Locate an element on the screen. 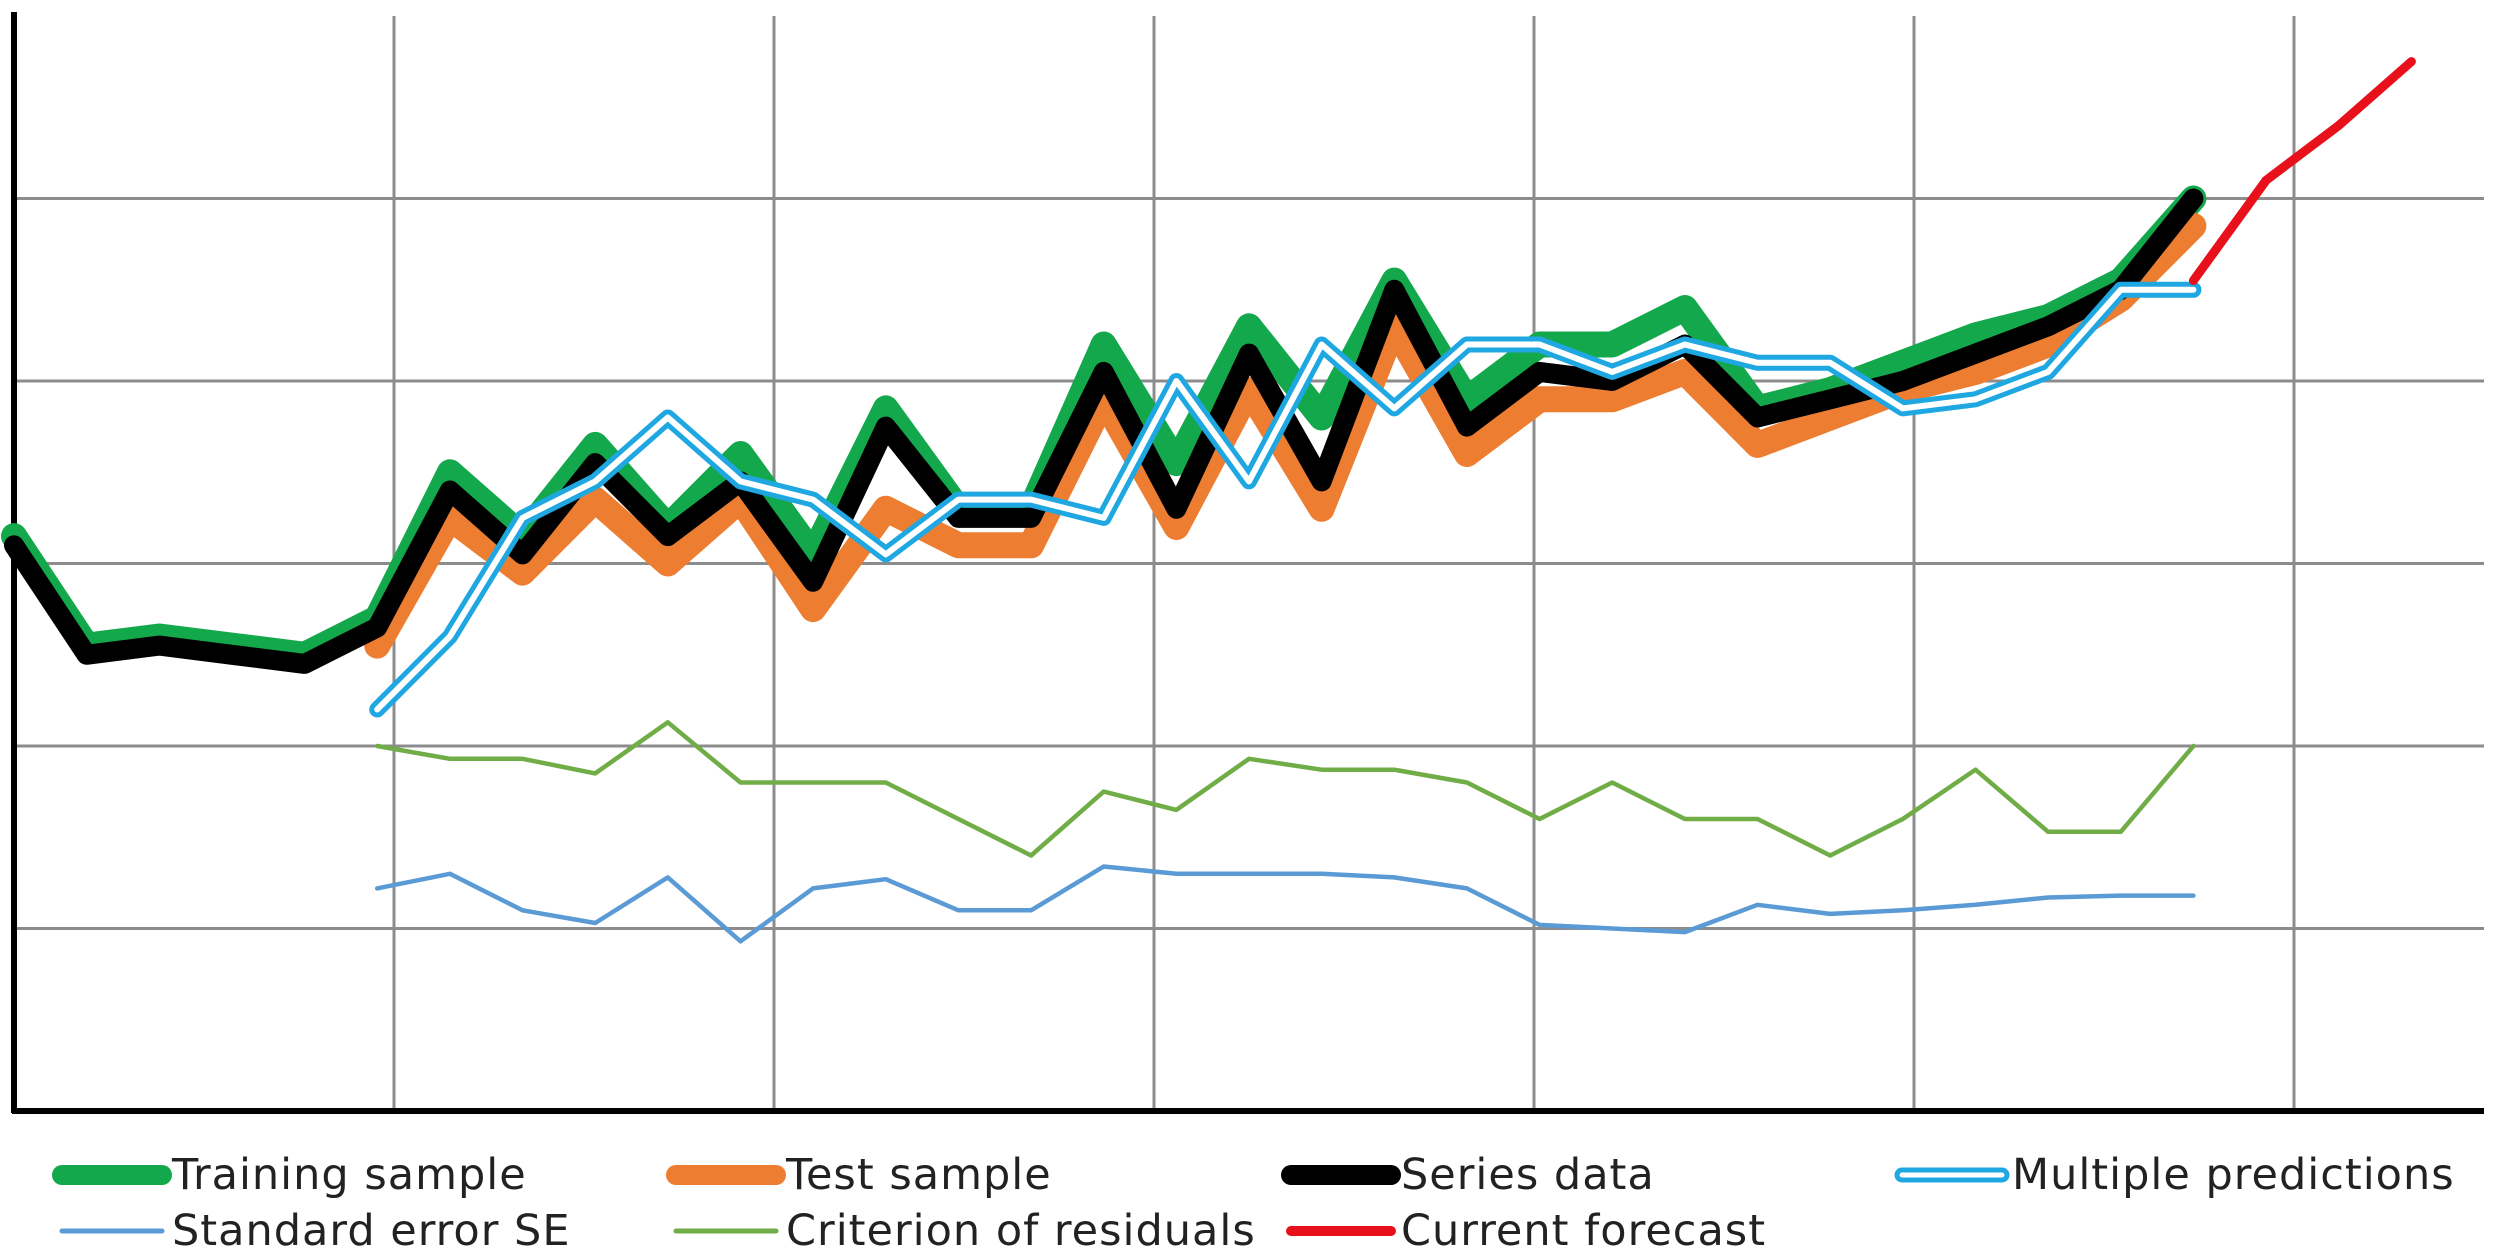 This screenshot has height=1259, width=2494. legend-item-standard-error-se: Standard error SE is located at coordinates (315, 1231).